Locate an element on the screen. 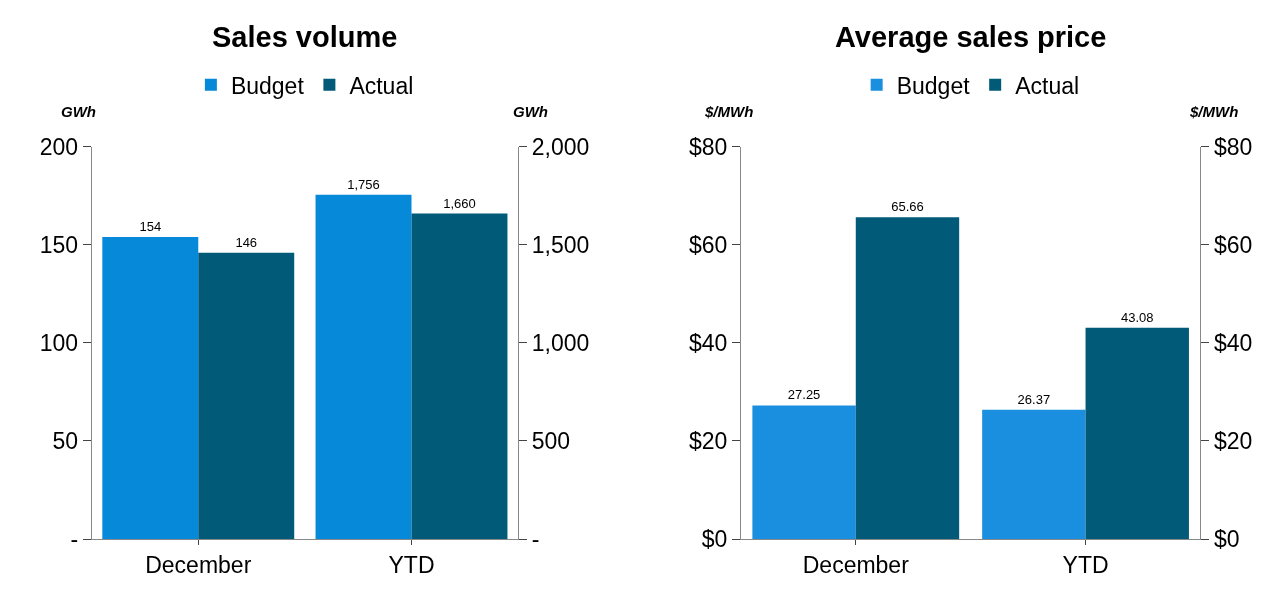 The image size is (1273, 591). y2-tick-label: $80 is located at coordinates (1233, 146).